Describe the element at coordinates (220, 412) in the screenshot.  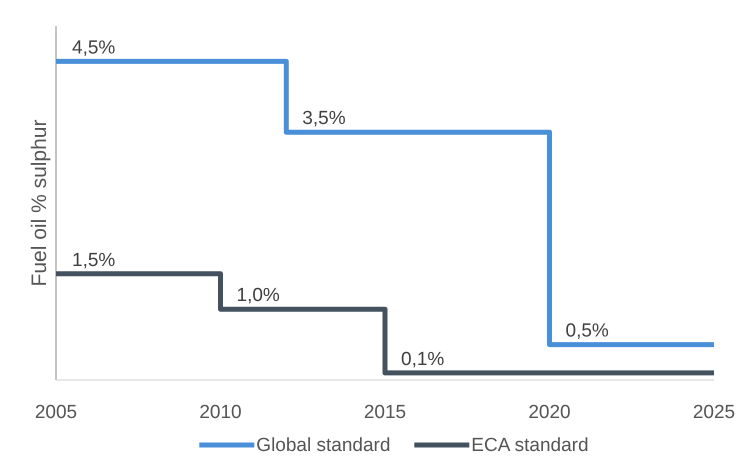
I see `x-tick-label: 2010` at that location.